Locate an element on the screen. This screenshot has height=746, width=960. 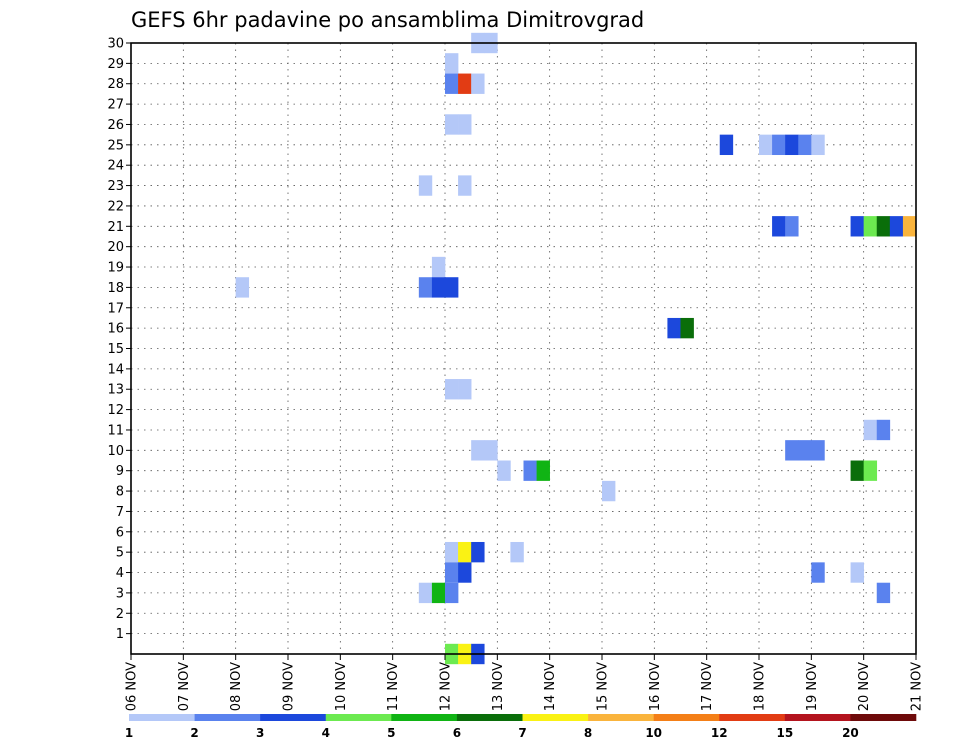
y-tick-label: 20 is located at coordinates (115, 247).